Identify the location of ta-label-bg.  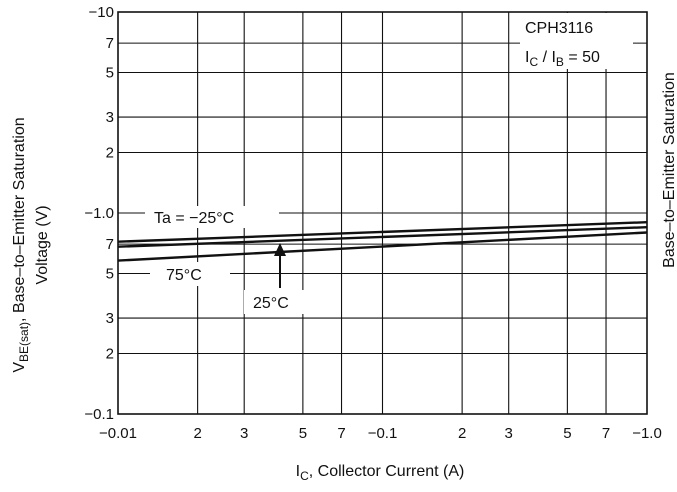
(212, 217).